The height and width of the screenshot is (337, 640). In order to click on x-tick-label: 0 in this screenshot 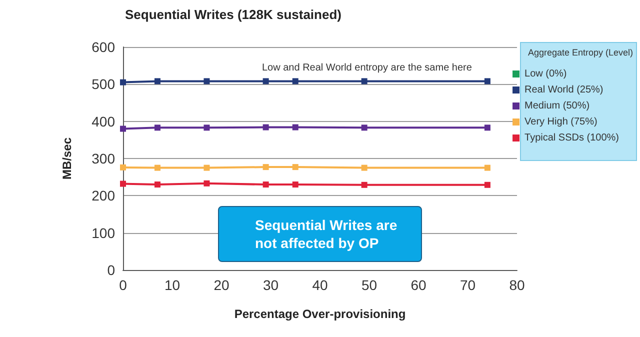, I will do `click(123, 285)`.